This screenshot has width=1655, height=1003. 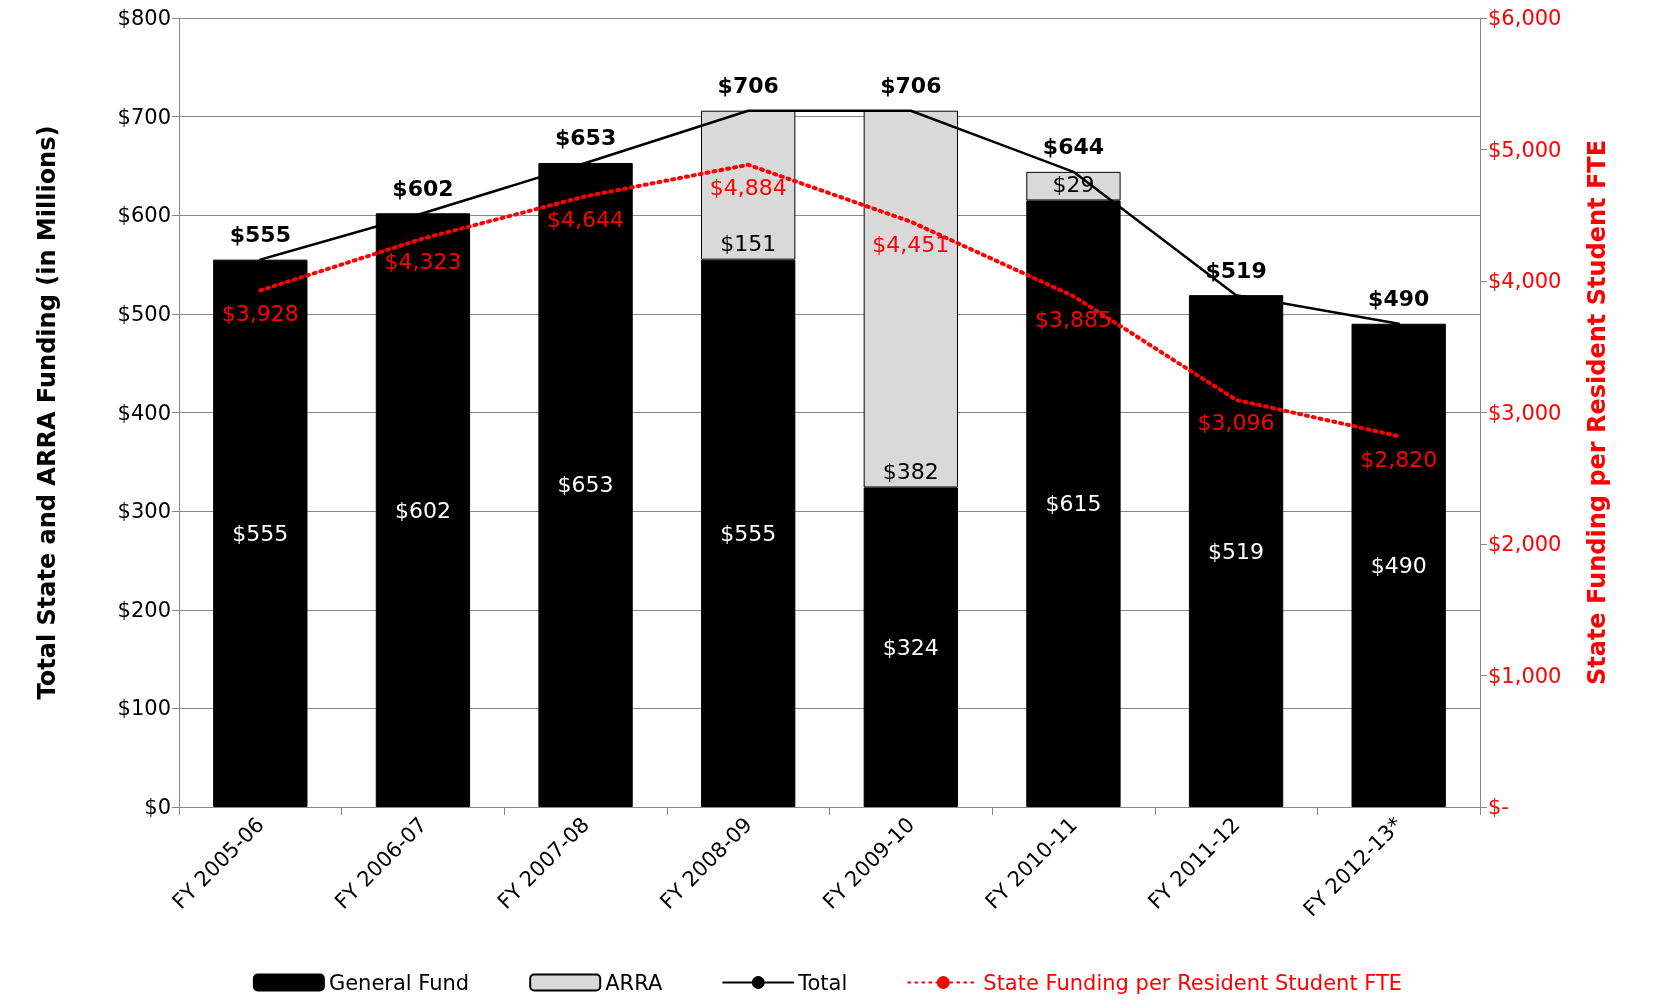 What do you see at coordinates (1498, 807) in the screenshot?
I see `y2-tick-label: $-` at bounding box center [1498, 807].